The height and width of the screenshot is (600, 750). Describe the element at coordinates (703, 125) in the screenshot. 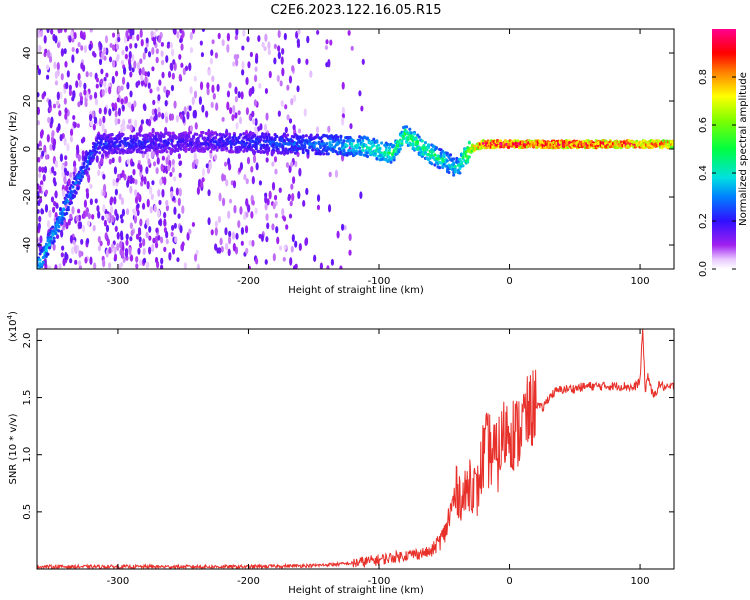

I see `colorbar-tick-label: 0.6` at that location.